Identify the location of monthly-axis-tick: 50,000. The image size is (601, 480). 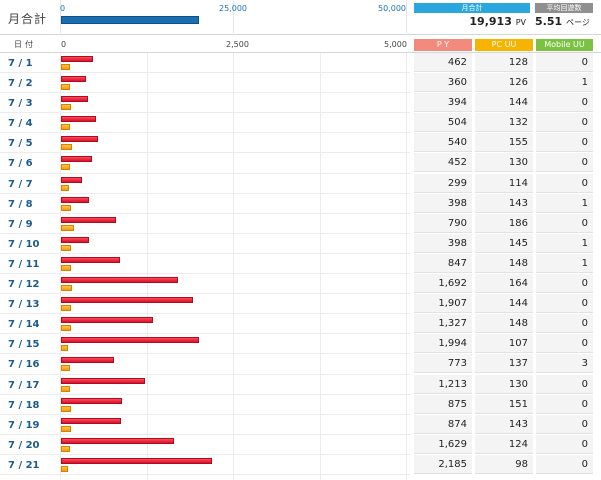
(392, 8).